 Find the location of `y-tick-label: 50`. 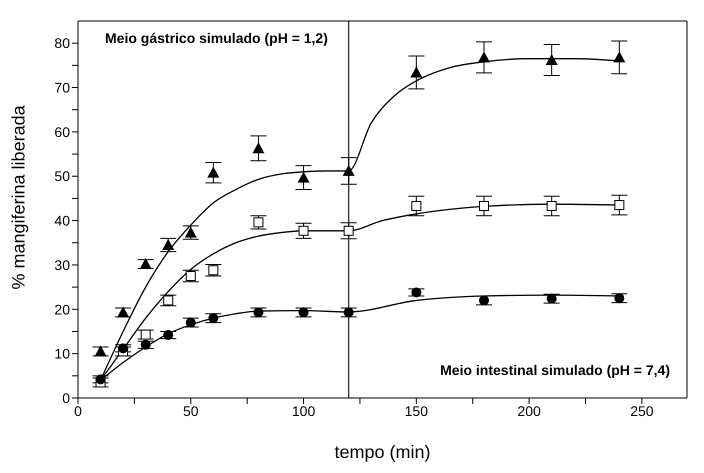

y-tick-label: 50 is located at coordinates (62, 176).